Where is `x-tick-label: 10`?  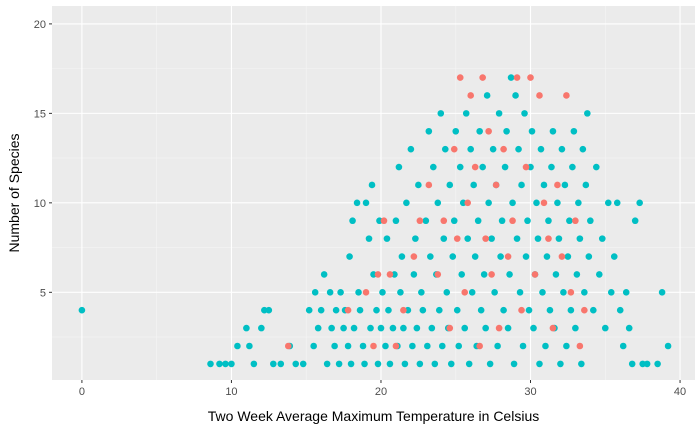
x-tick-label: 10 is located at coordinates (231, 392).